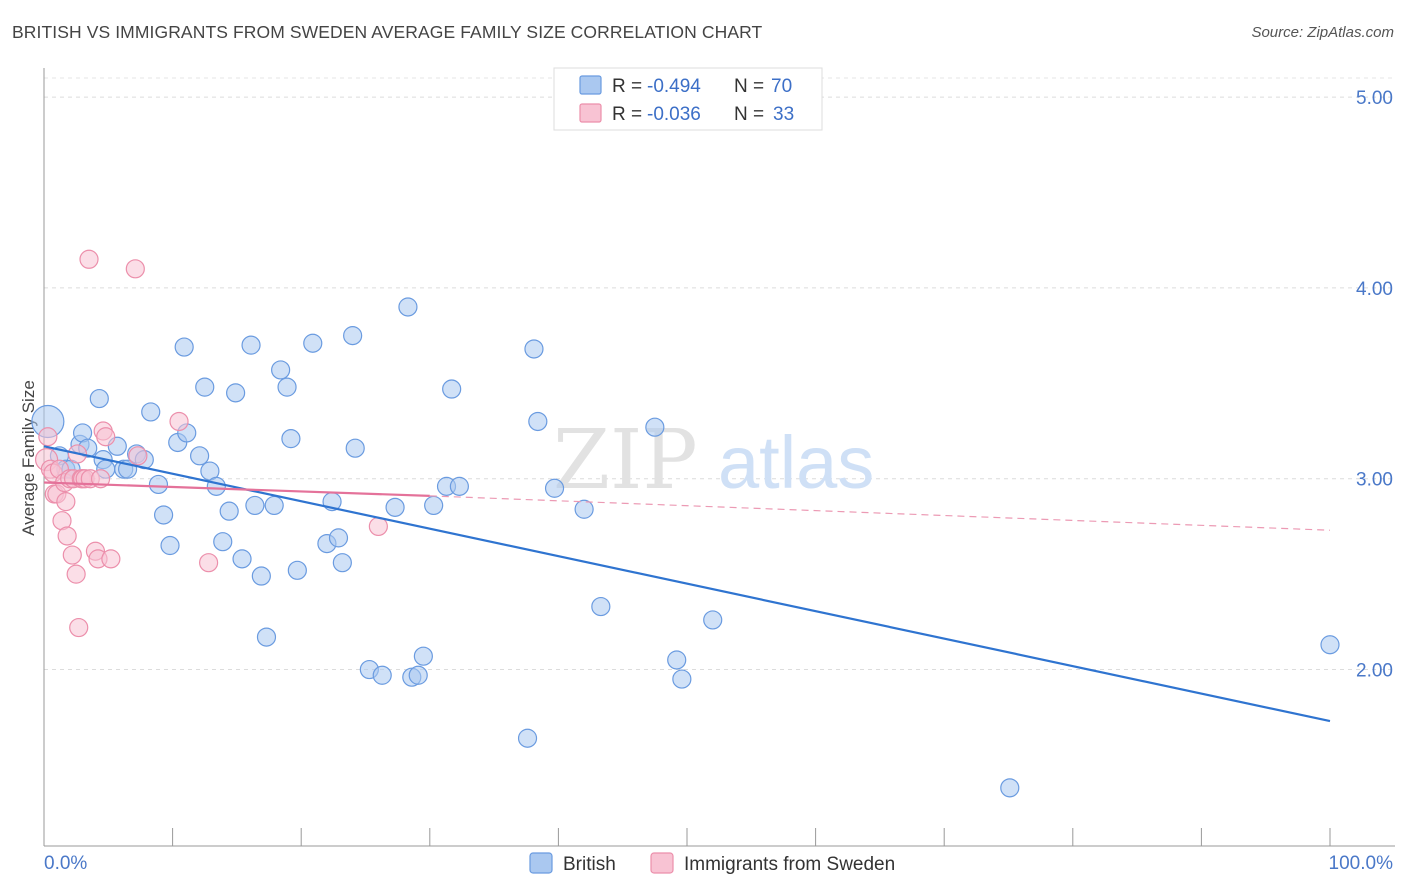 The width and height of the screenshot is (1406, 892). Describe the element at coordinates (688, 99) in the screenshot. I see `correlation-legend: R = -0.494 N = 70 R = -0.036 N = 33` at that location.